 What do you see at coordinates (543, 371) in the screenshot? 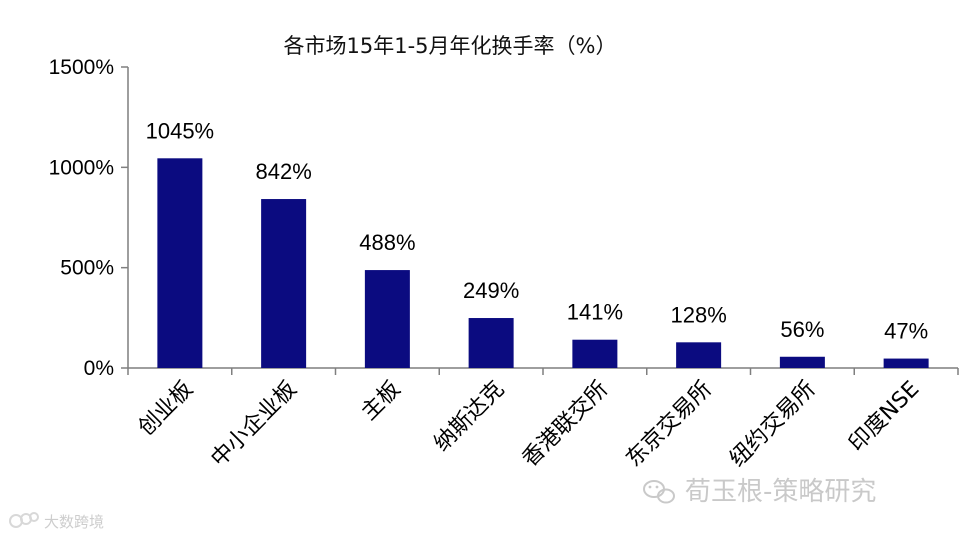
I see `x-axis` at bounding box center [543, 371].